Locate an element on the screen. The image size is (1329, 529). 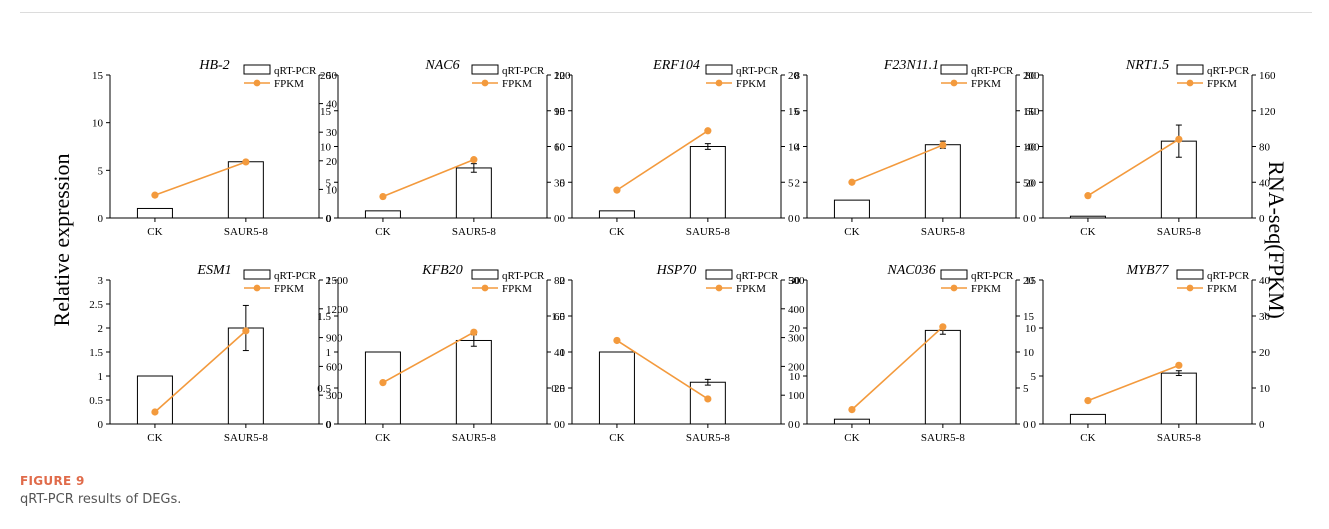
chart-title: HSP70 is located at coordinates (676, 270).